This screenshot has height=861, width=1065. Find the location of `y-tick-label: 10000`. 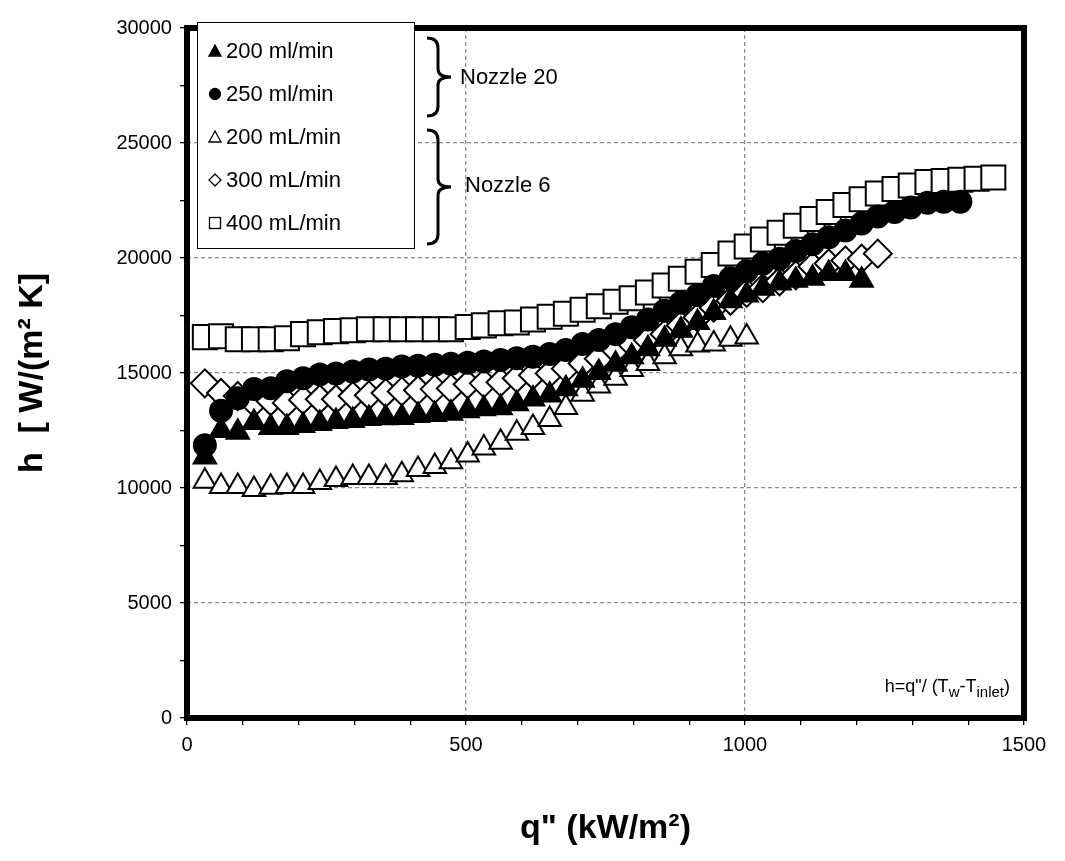

y-tick-label: 10000 is located at coordinates (144, 486).